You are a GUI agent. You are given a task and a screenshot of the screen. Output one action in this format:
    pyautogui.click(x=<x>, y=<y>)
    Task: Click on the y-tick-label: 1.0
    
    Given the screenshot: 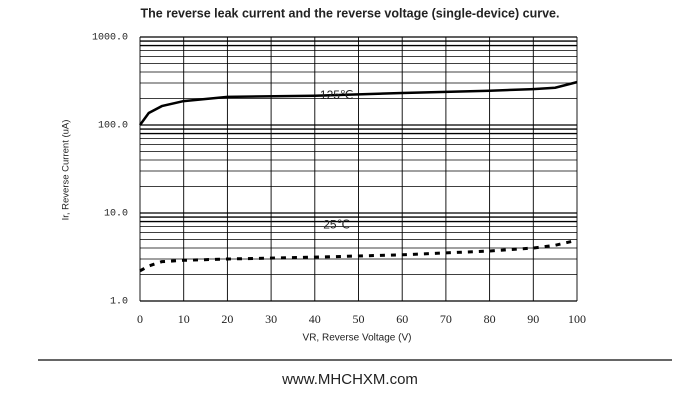 What is the action you would take?
    pyautogui.click(x=119, y=302)
    